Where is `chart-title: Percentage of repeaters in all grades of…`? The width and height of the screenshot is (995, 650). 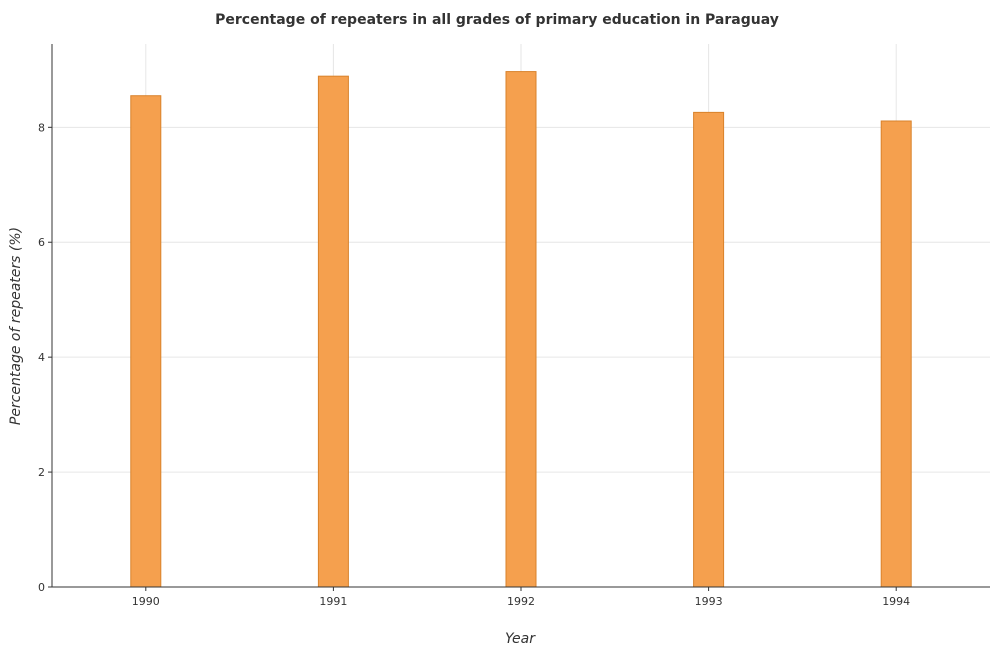 chart-title: Percentage of repeaters in all grades of… is located at coordinates (497, 20).